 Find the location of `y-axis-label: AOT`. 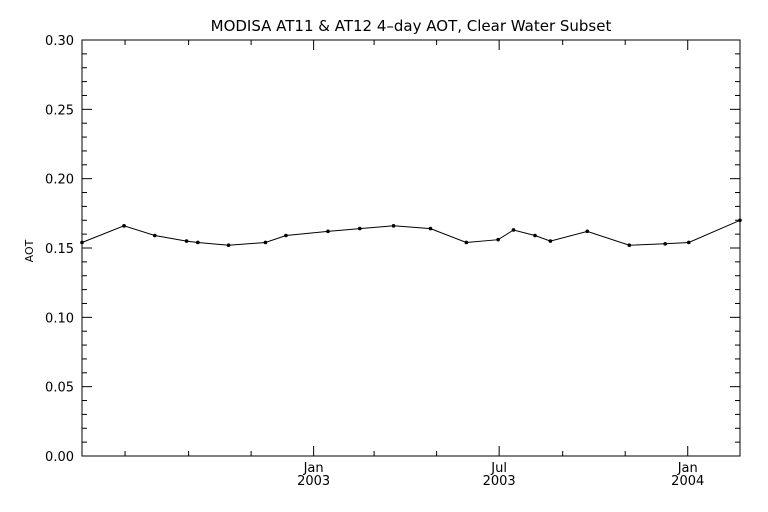

y-axis-label: AOT is located at coordinates (29, 250).